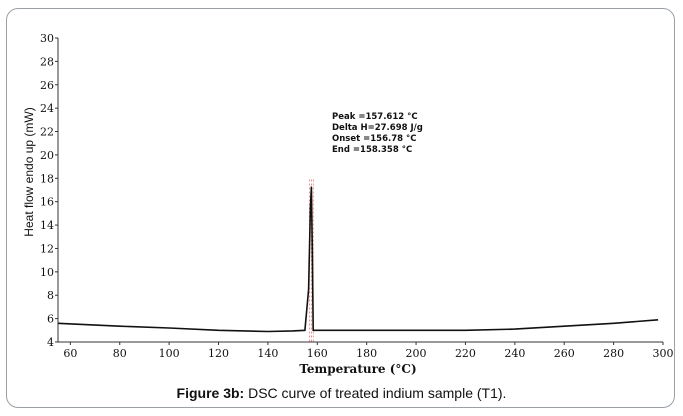  What do you see at coordinates (70, 353) in the screenshot?
I see `x-tick-label: 60` at bounding box center [70, 353].